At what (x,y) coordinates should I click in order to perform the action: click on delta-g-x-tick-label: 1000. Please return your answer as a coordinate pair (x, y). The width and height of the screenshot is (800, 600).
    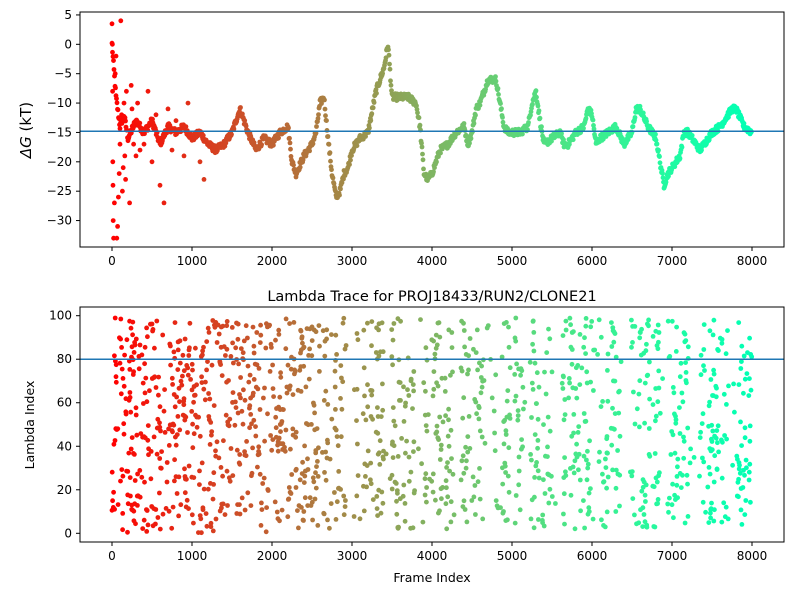
    Looking at the image, I should click on (192, 261).